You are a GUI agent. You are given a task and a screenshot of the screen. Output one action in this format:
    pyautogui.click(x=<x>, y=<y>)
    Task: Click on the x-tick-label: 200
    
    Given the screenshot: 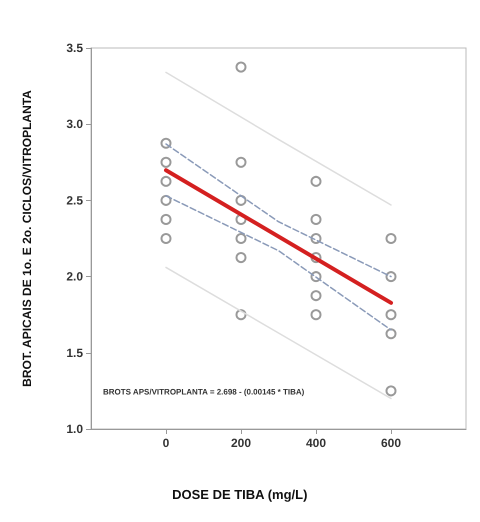 What is the action you would take?
    pyautogui.click(x=241, y=443)
    